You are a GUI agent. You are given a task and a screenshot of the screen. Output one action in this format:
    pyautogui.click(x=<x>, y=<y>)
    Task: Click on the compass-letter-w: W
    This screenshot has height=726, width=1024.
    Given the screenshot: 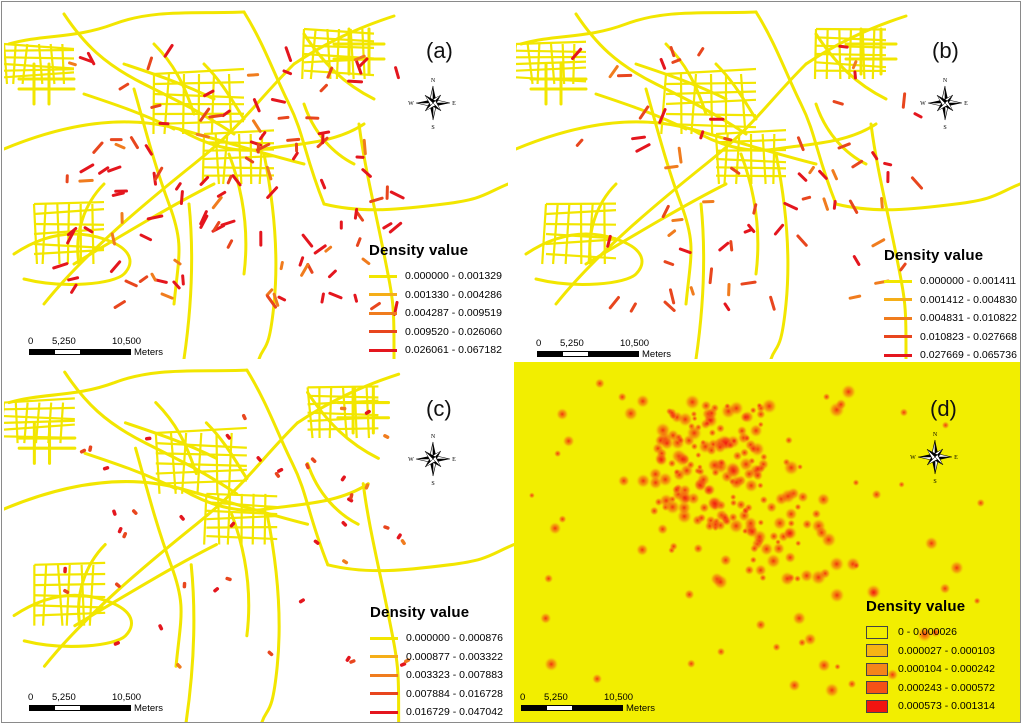 What is the action you would take?
    pyautogui.click(x=411, y=104)
    